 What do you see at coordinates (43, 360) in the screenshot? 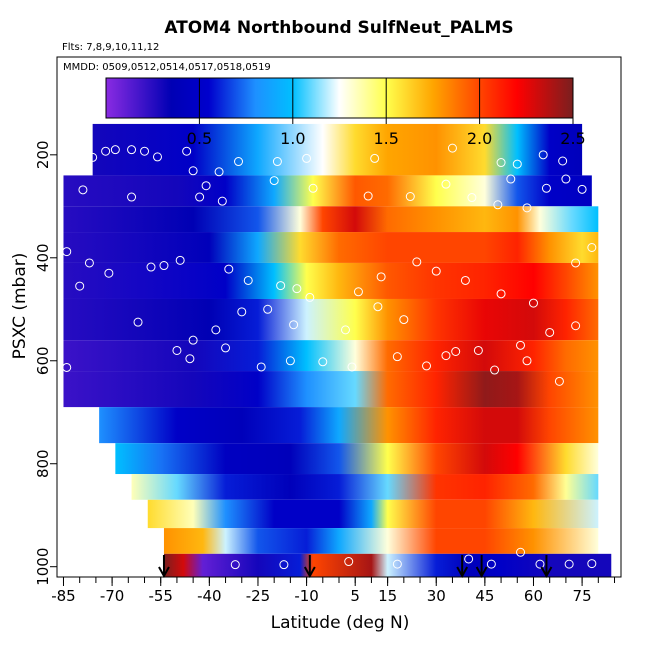
I see `y-tick-label: 600` at bounding box center [43, 360].